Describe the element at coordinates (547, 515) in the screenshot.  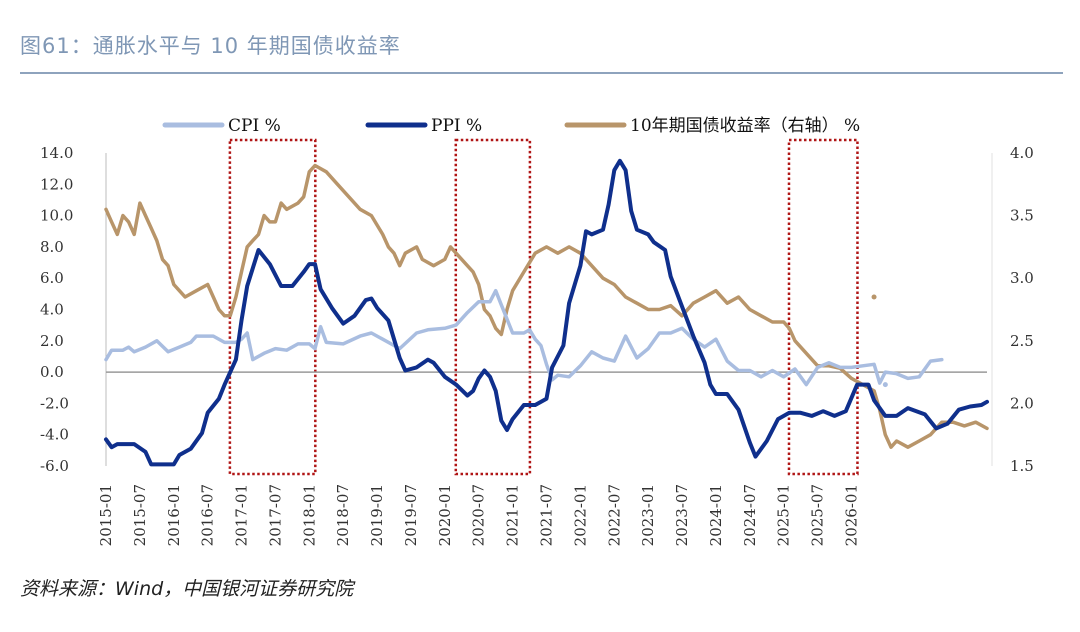
I see `x-tick-label: 2021-07` at that location.